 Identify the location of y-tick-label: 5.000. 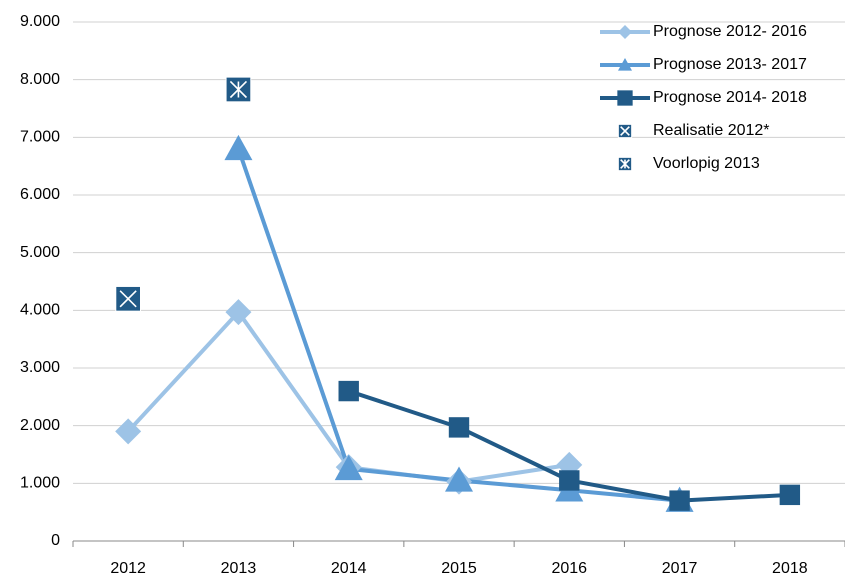
(40, 252).